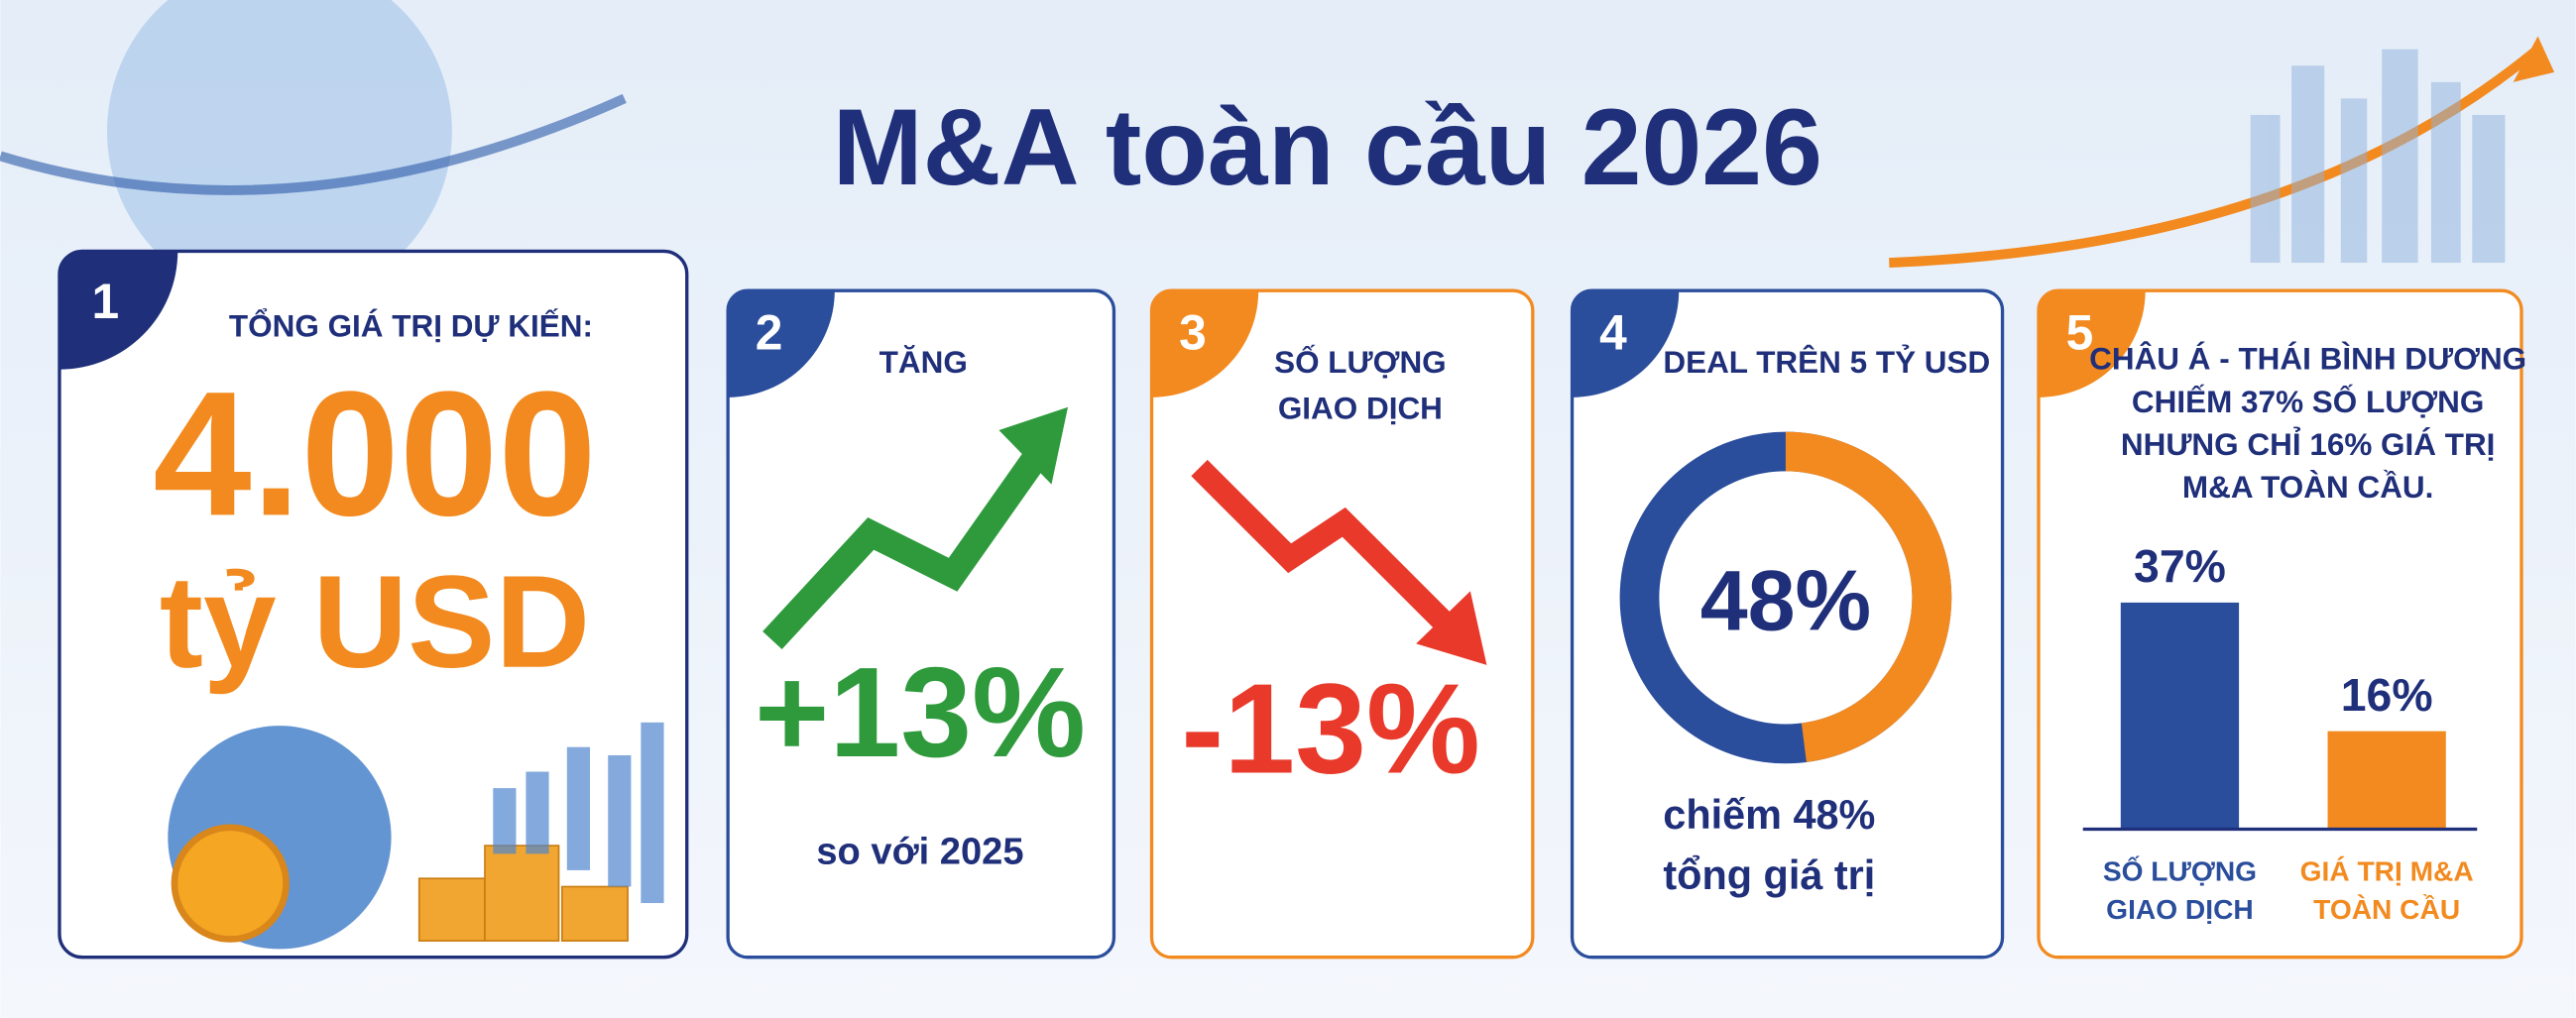  Describe the element at coordinates (1323, 545) in the screenshot. I see `down-arrow` at that location.